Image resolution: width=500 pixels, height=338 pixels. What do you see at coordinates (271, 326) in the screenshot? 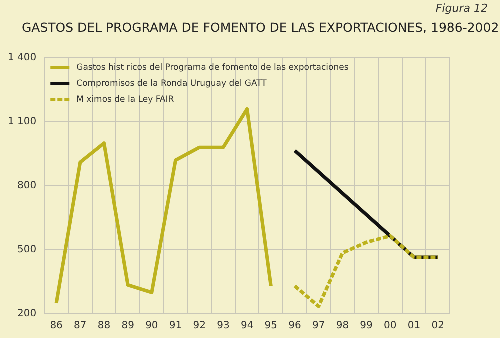
I see `x-tick-label: 95` at bounding box center [271, 326].